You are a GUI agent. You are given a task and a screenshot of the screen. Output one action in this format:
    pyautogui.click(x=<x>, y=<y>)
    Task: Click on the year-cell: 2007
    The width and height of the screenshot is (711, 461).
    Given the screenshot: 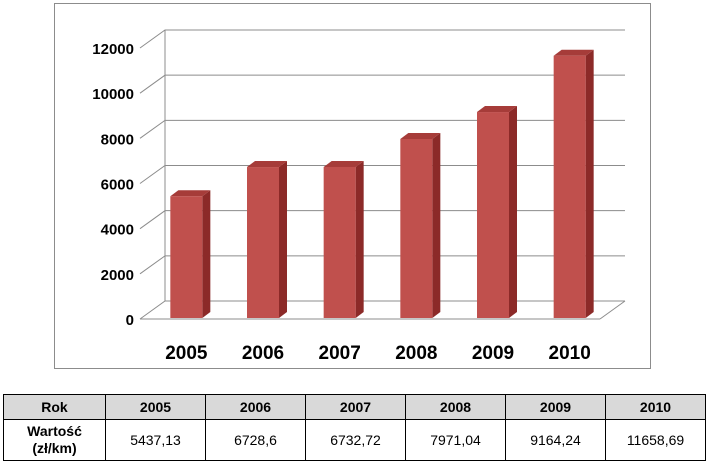 What is the action you would take?
    pyautogui.click(x=355, y=407)
    